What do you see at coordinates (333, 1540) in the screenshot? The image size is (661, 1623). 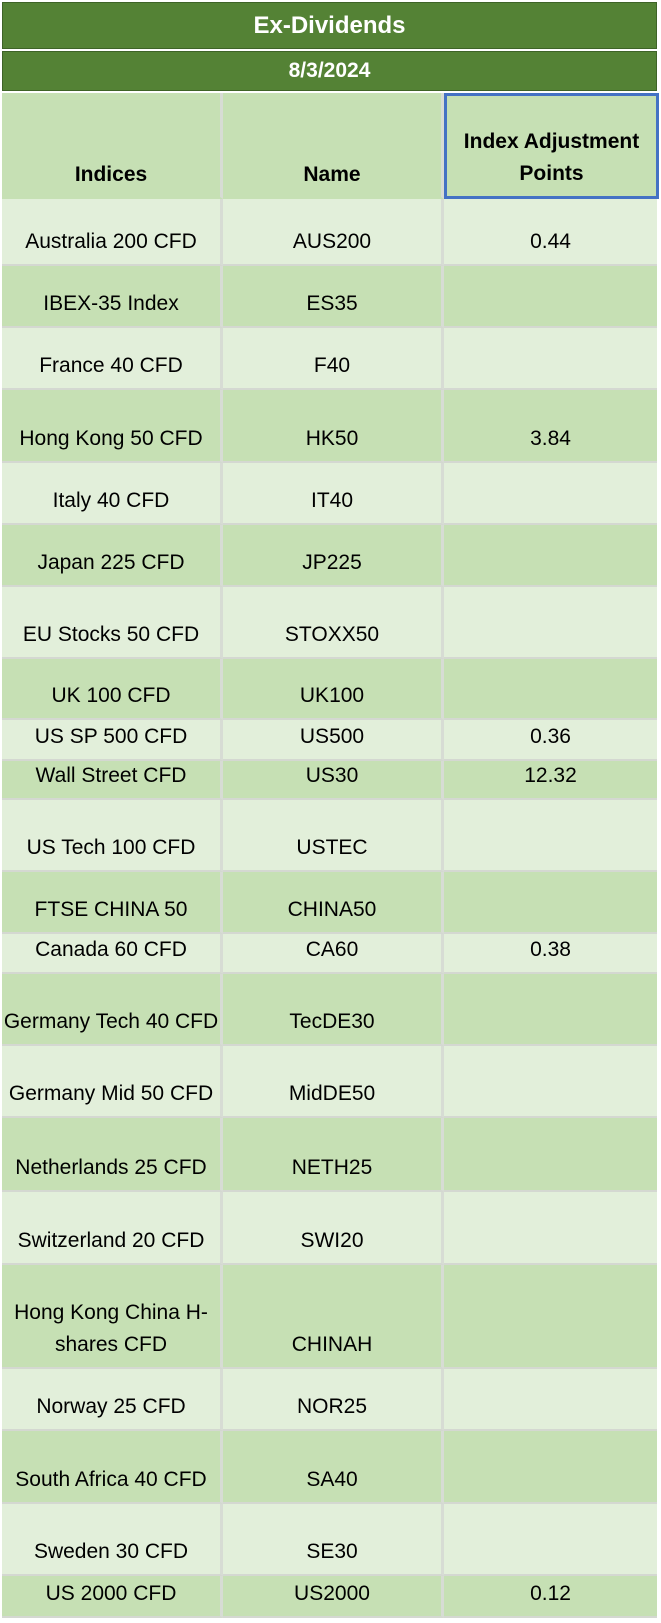 I see `cell-name: SE30` at bounding box center [333, 1540].